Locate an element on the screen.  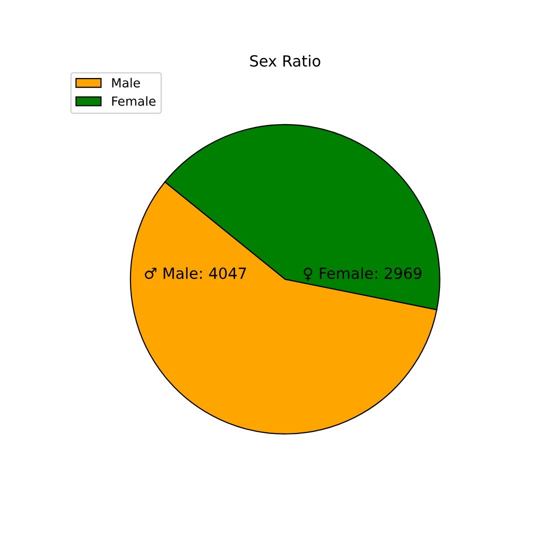
legend-label: Male is located at coordinates (126, 83).